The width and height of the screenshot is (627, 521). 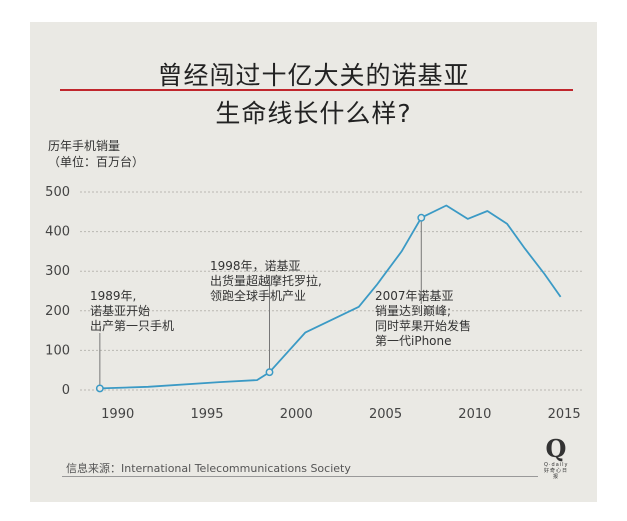 I want to click on y-tick-label: 300, so click(x=57, y=271).